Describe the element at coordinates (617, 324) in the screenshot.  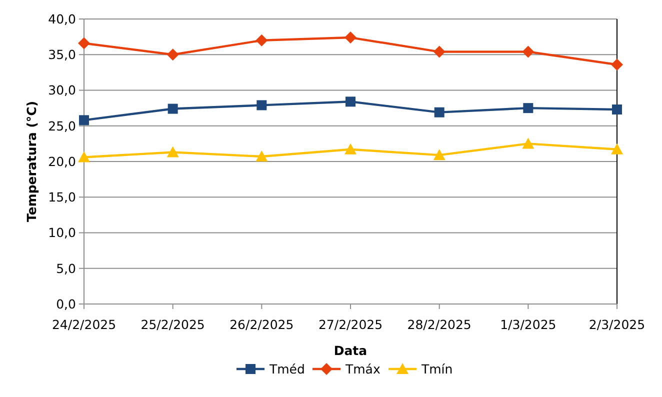
I see `x-tick-label: 2/3/2025` at that location.